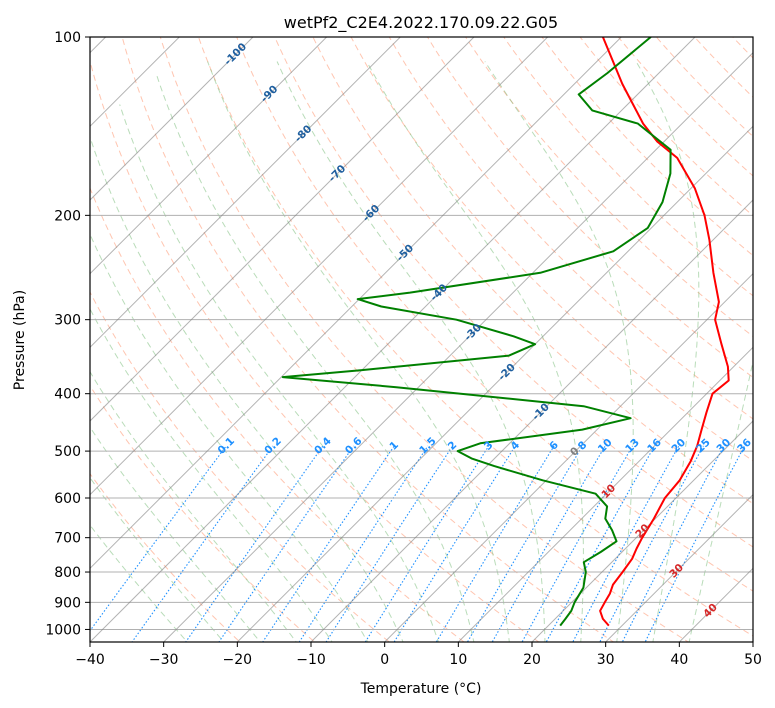  I want to click on temperature-profile, so click(664, 332).